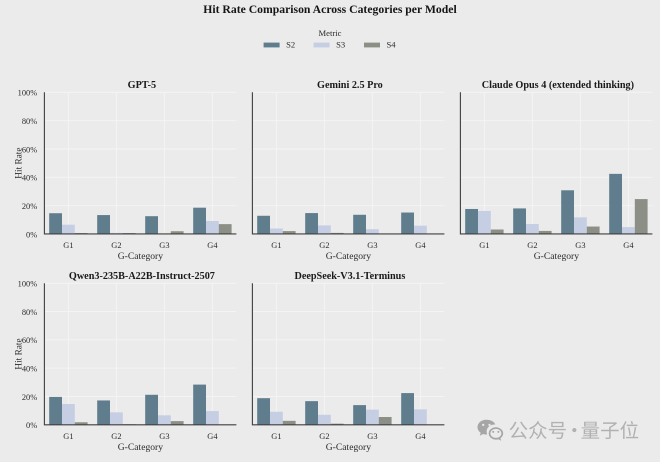 The image size is (660, 462). What do you see at coordinates (142, 85) in the screenshot?
I see `svg-text: GPT-5` at bounding box center [142, 85].